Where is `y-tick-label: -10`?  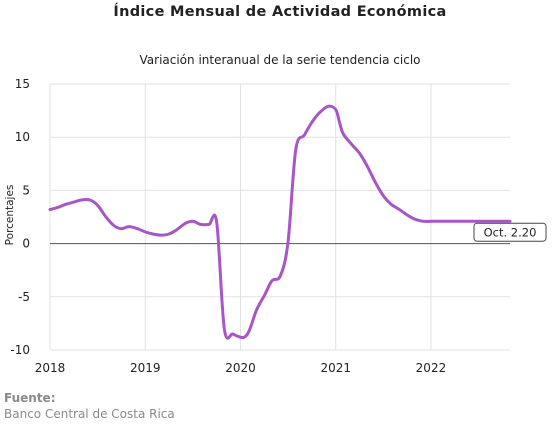
y-tick-label: -10 is located at coordinates (20, 350).